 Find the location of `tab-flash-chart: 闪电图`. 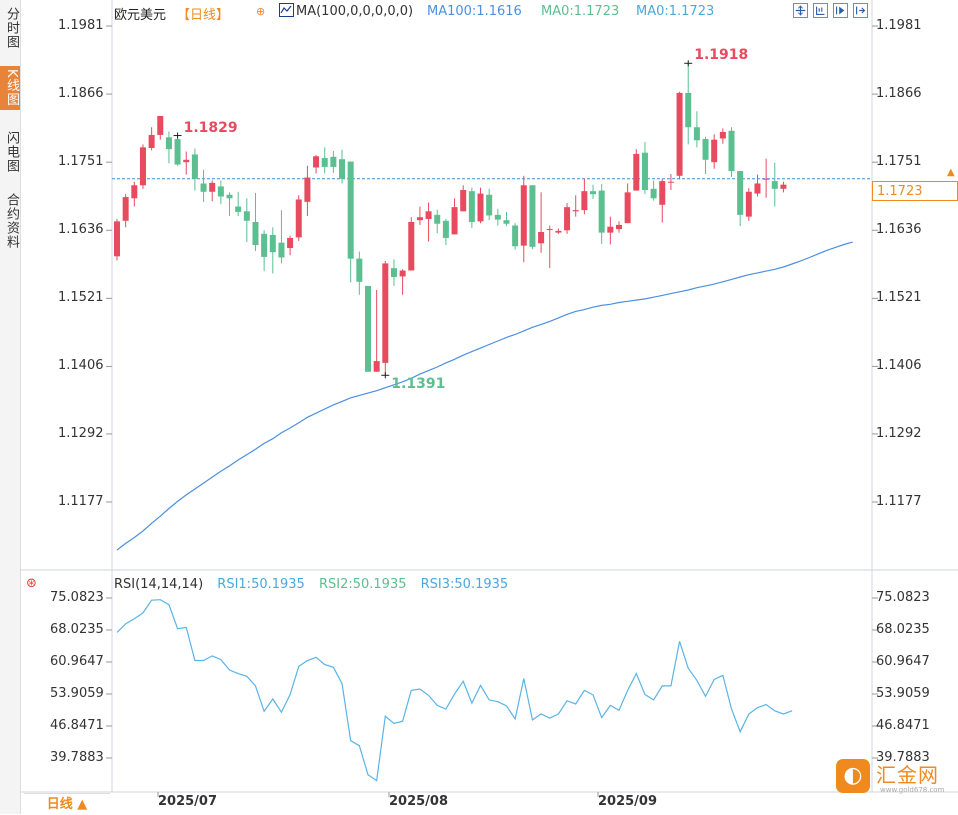

tab-flash-chart: 闪电图 is located at coordinates (11, 152).